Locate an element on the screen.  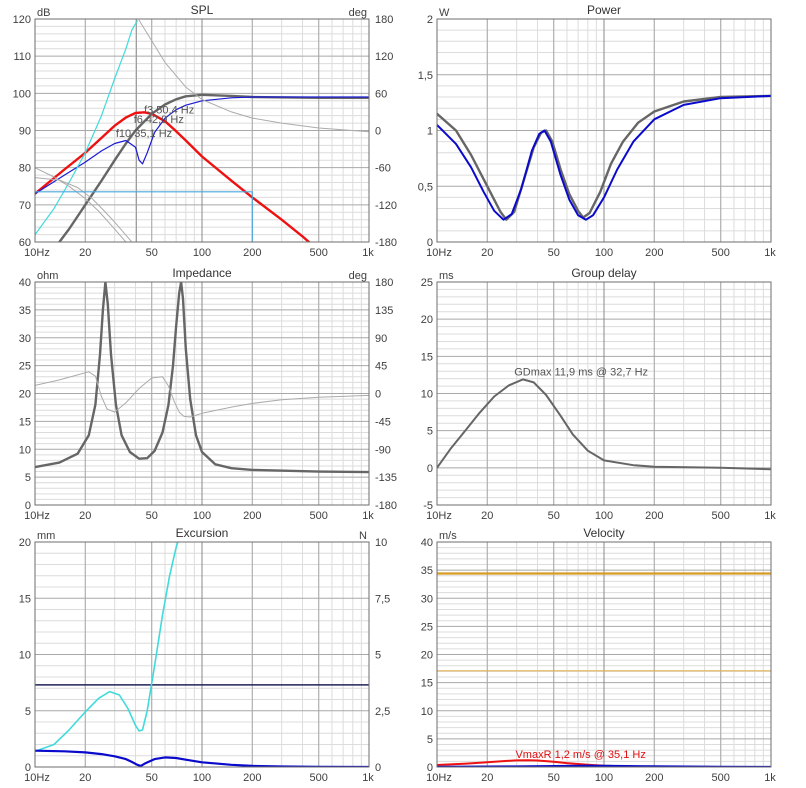
y-tick-label: 70 is located at coordinates (25, 206).